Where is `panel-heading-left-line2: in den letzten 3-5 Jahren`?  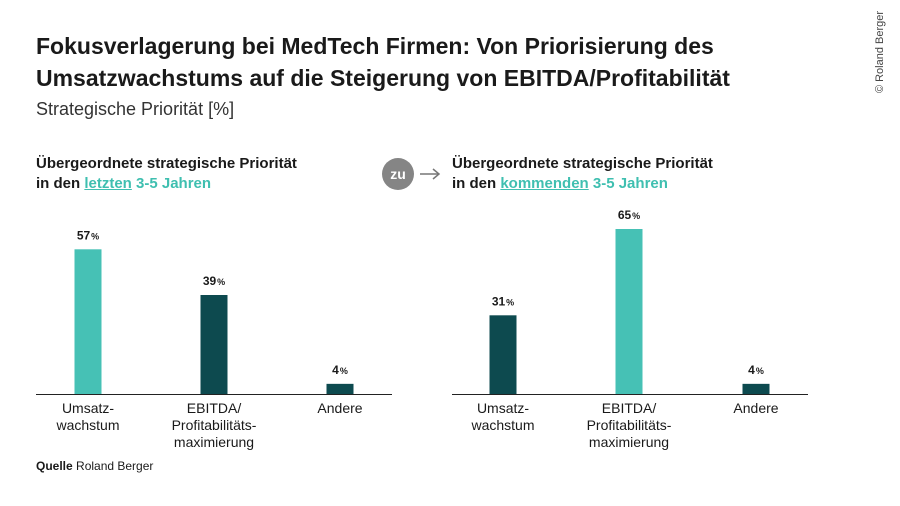
panel-heading-left-line2: in den letzten 3-5 Jahren is located at coordinates (124, 183).